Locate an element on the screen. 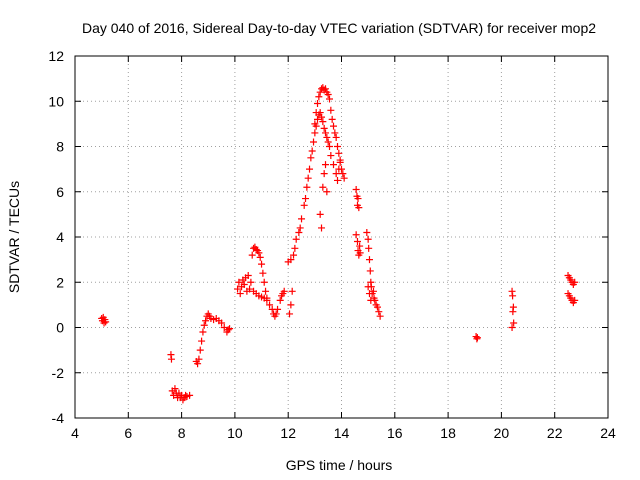 This screenshot has height=480, width=640. y-axis-label: SDTVAR / TECUs is located at coordinates (14, 237).